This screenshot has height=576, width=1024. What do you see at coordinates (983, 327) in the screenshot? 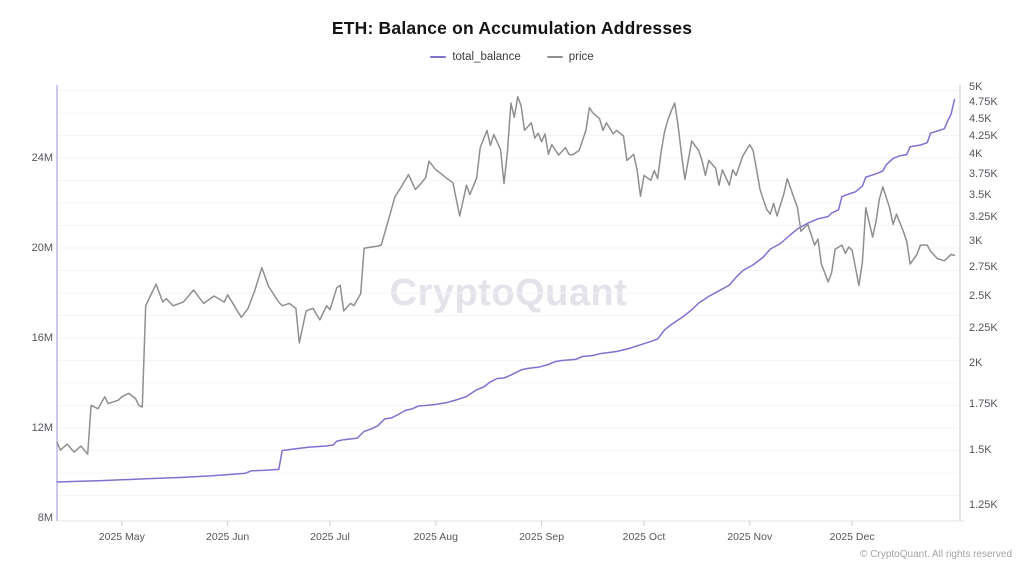
I see `y-right-tick-label: 2.25K` at bounding box center [983, 327].